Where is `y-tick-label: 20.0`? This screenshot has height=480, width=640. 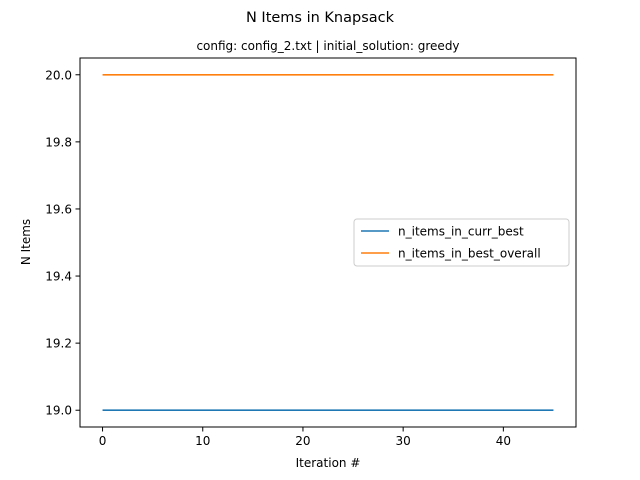 y-tick-label: 20.0 is located at coordinates (58, 75).